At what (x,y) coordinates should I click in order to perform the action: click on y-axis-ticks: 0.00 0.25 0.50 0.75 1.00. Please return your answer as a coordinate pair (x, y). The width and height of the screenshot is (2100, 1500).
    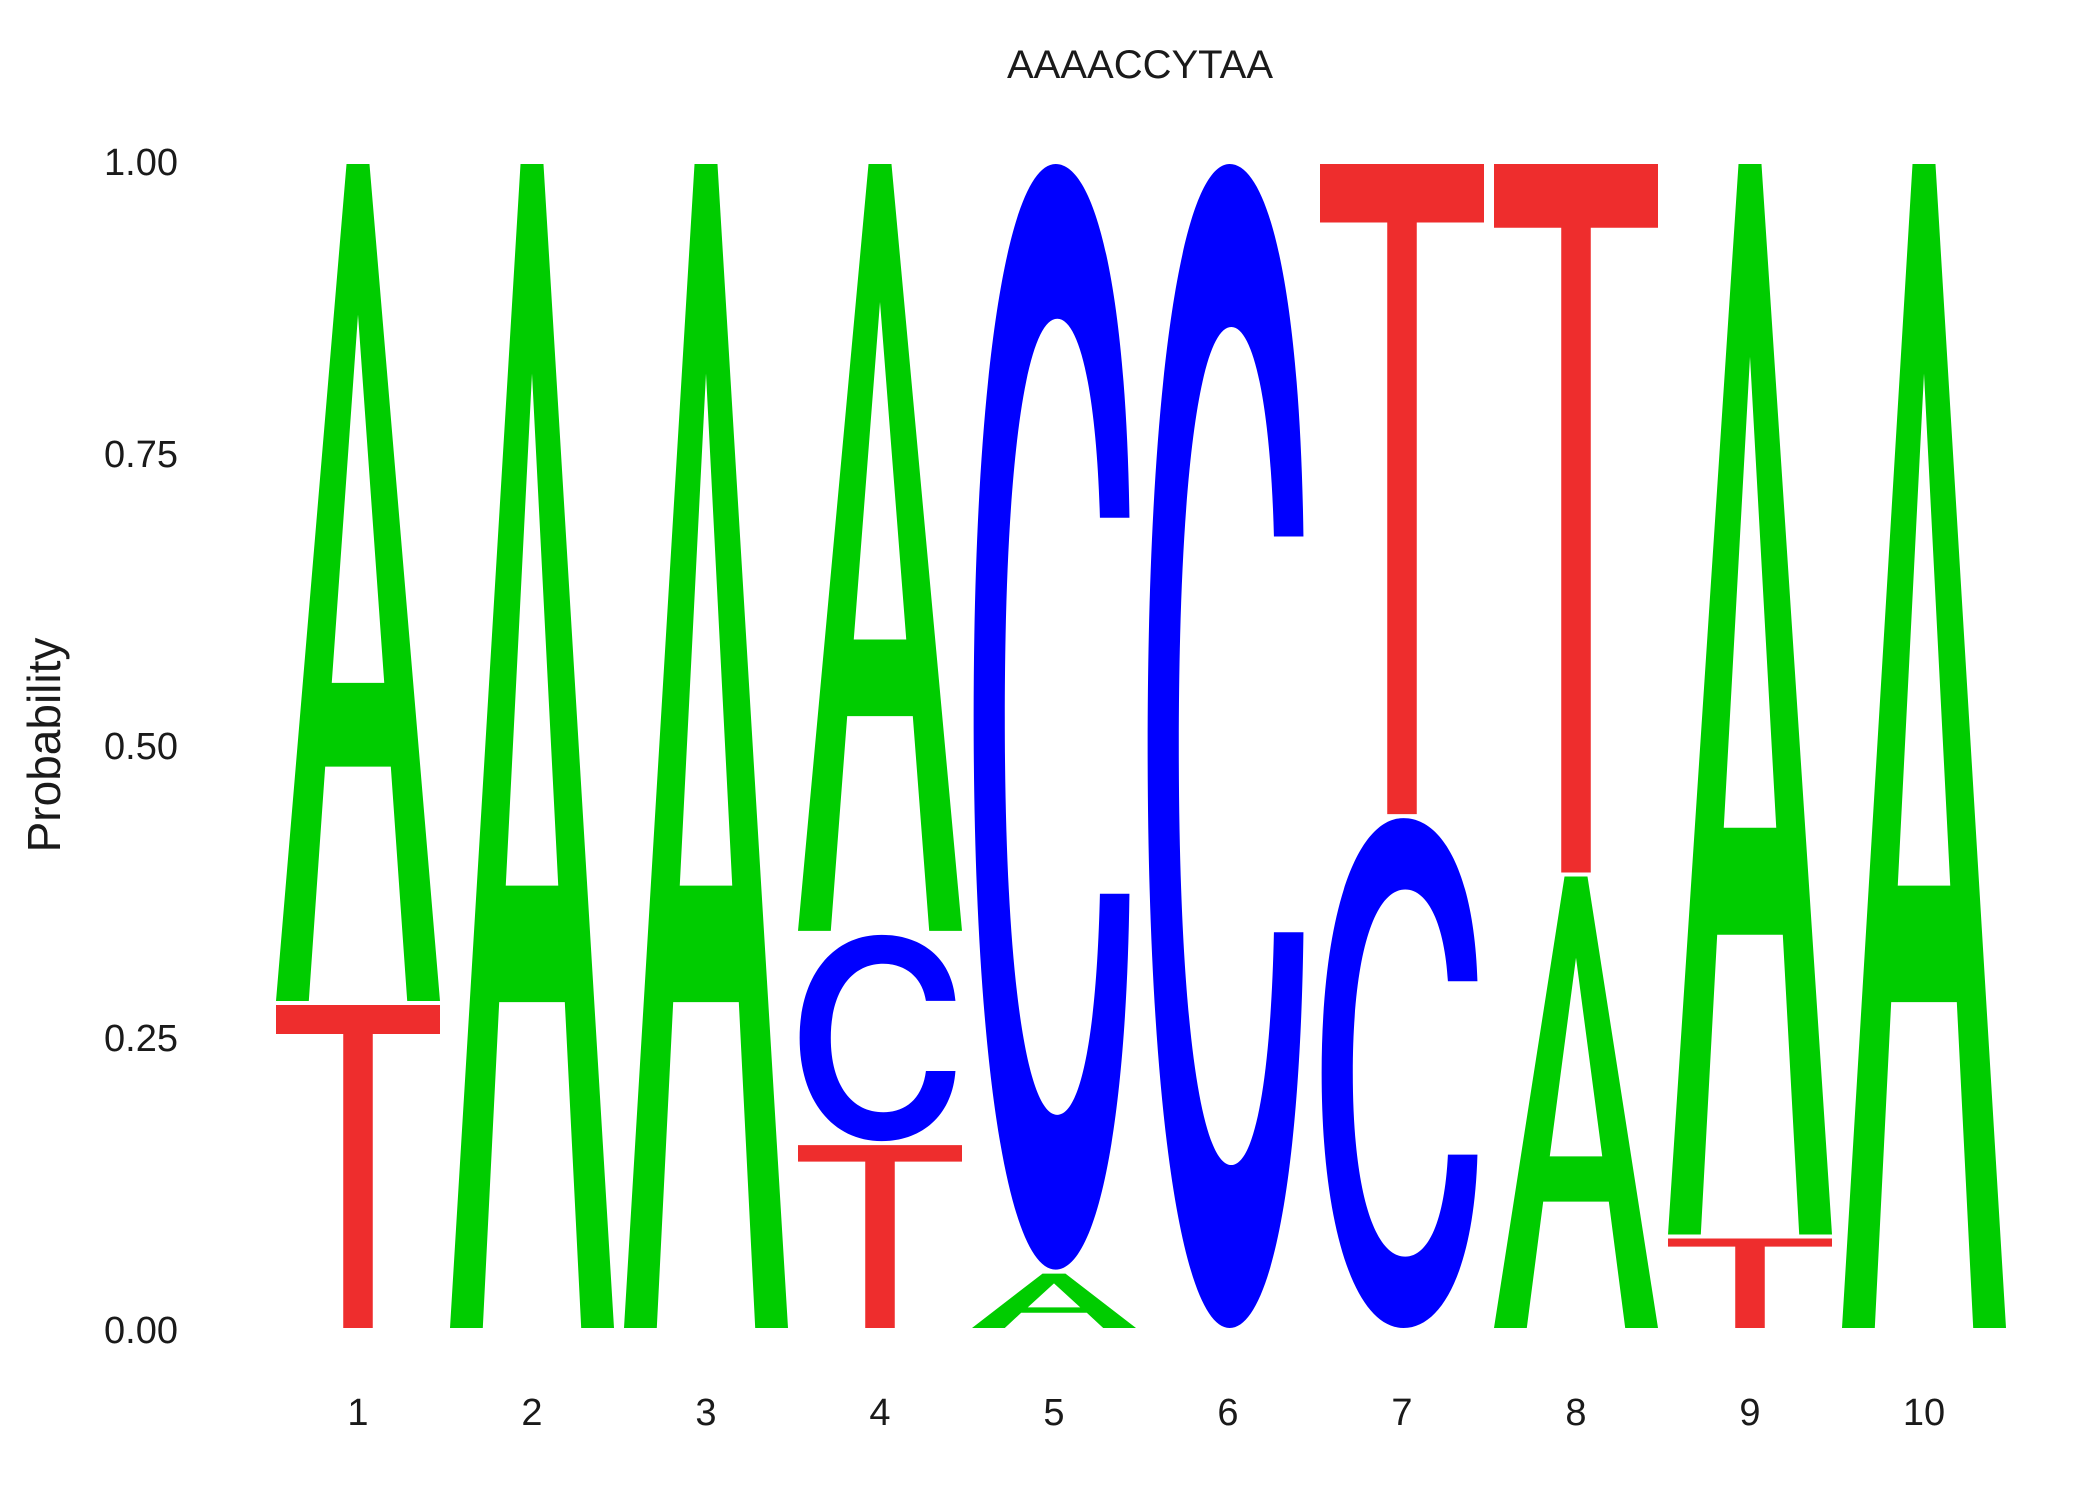
    Looking at the image, I should click on (141, 747).